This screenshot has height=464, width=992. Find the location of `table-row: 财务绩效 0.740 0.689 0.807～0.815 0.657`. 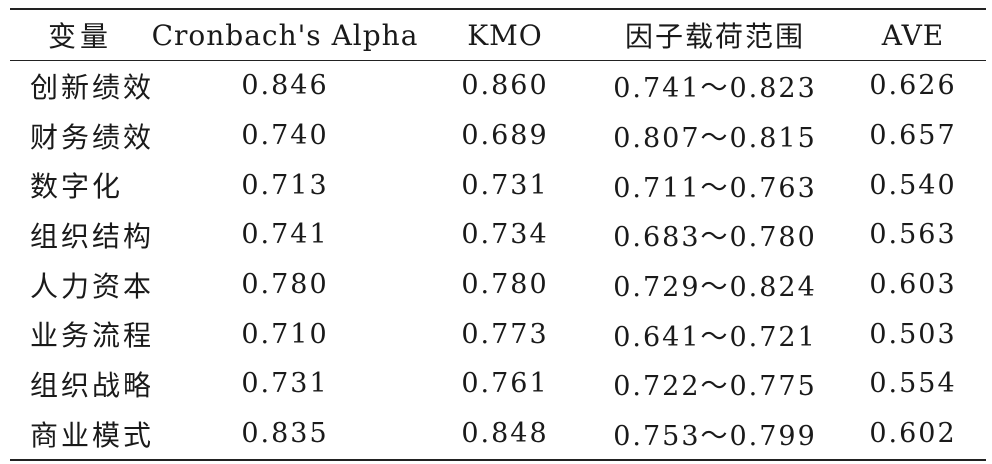

table-row: 财务绩效 0.740 0.689 0.807～0.815 0.657 is located at coordinates (498, 136).